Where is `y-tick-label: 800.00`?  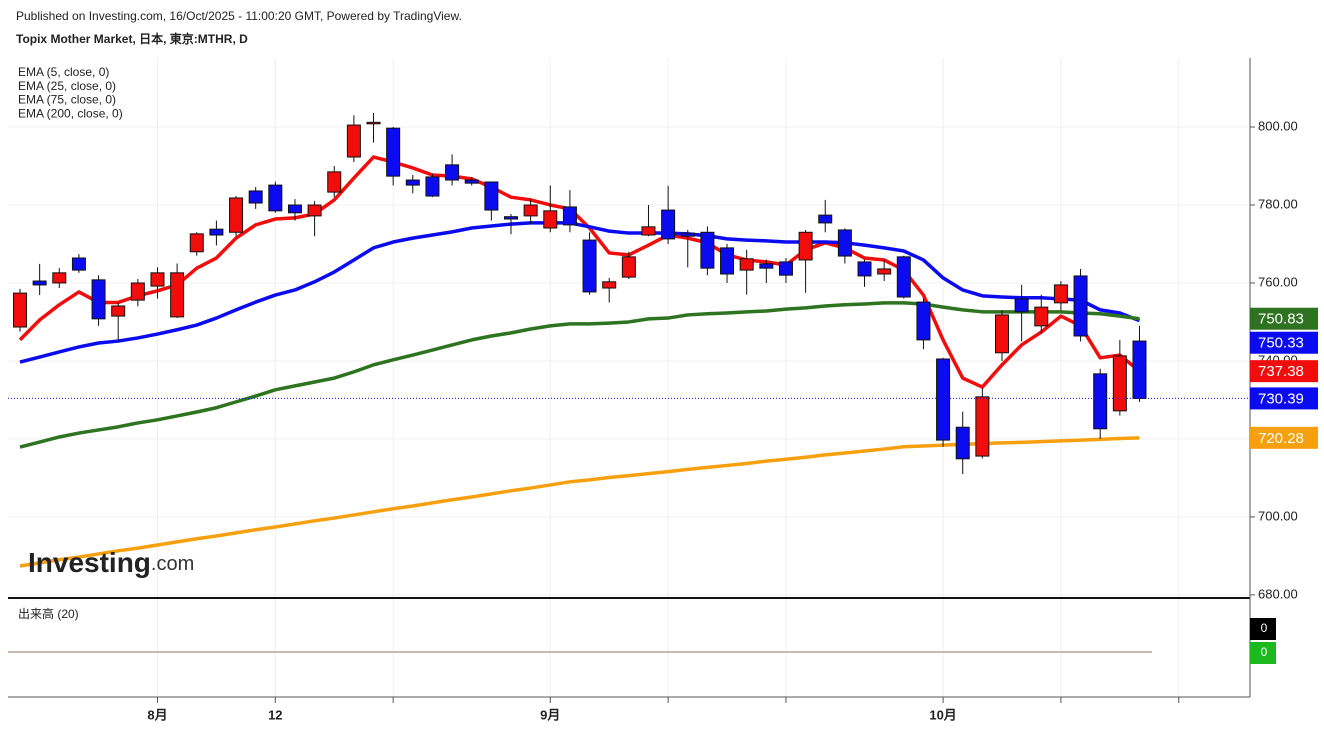
y-tick-label: 800.00 is located at coordinates (1278, 125).